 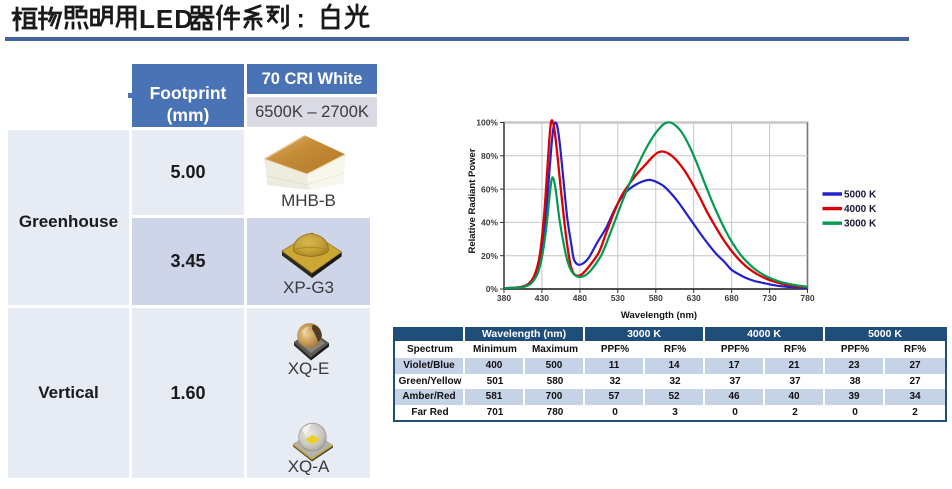 I want to click on svg-text: 4000 K, so click(x=860, y=209).